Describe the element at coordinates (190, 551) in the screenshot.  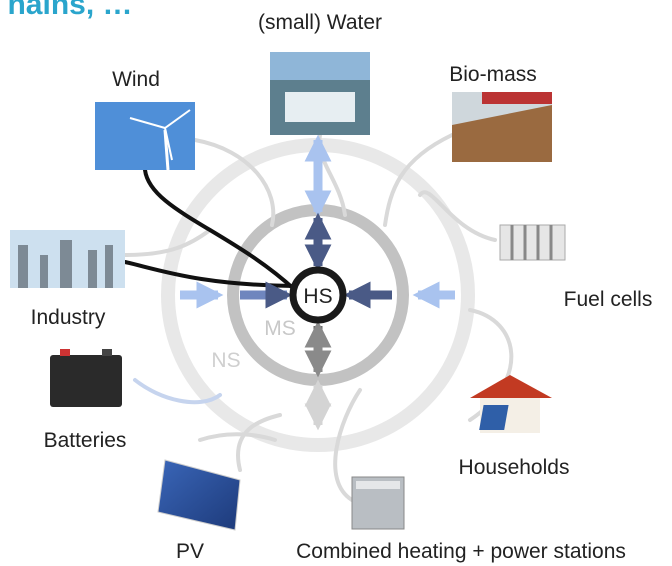
I see `node-label: PV` at that location.